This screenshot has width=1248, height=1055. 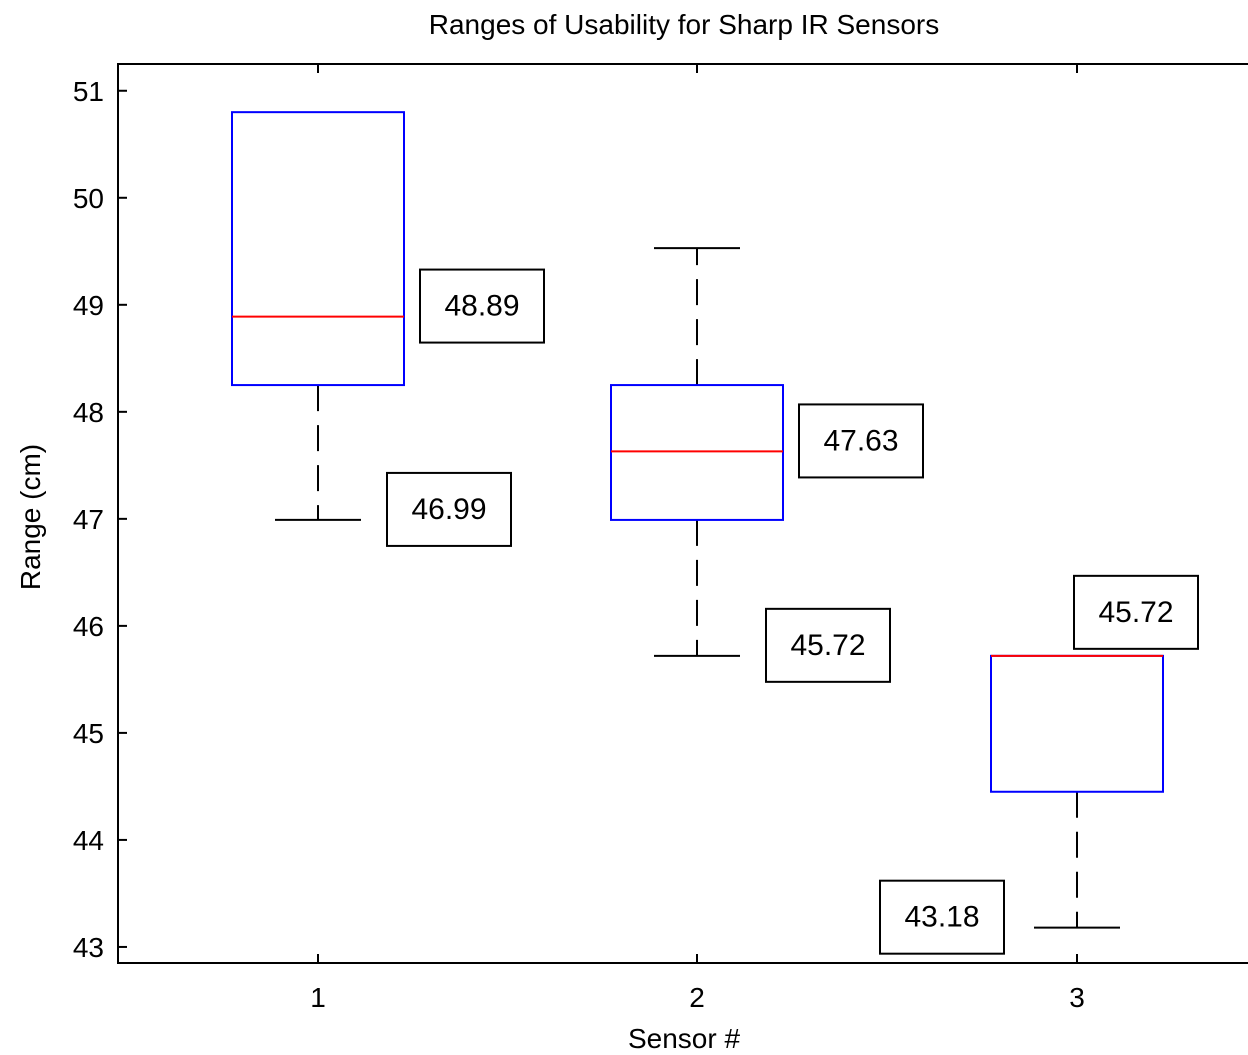 What do you see at coordinates (88, 947) in the screenshot?
I see `y-tick-label: 43` at bounding box center [88, 947].